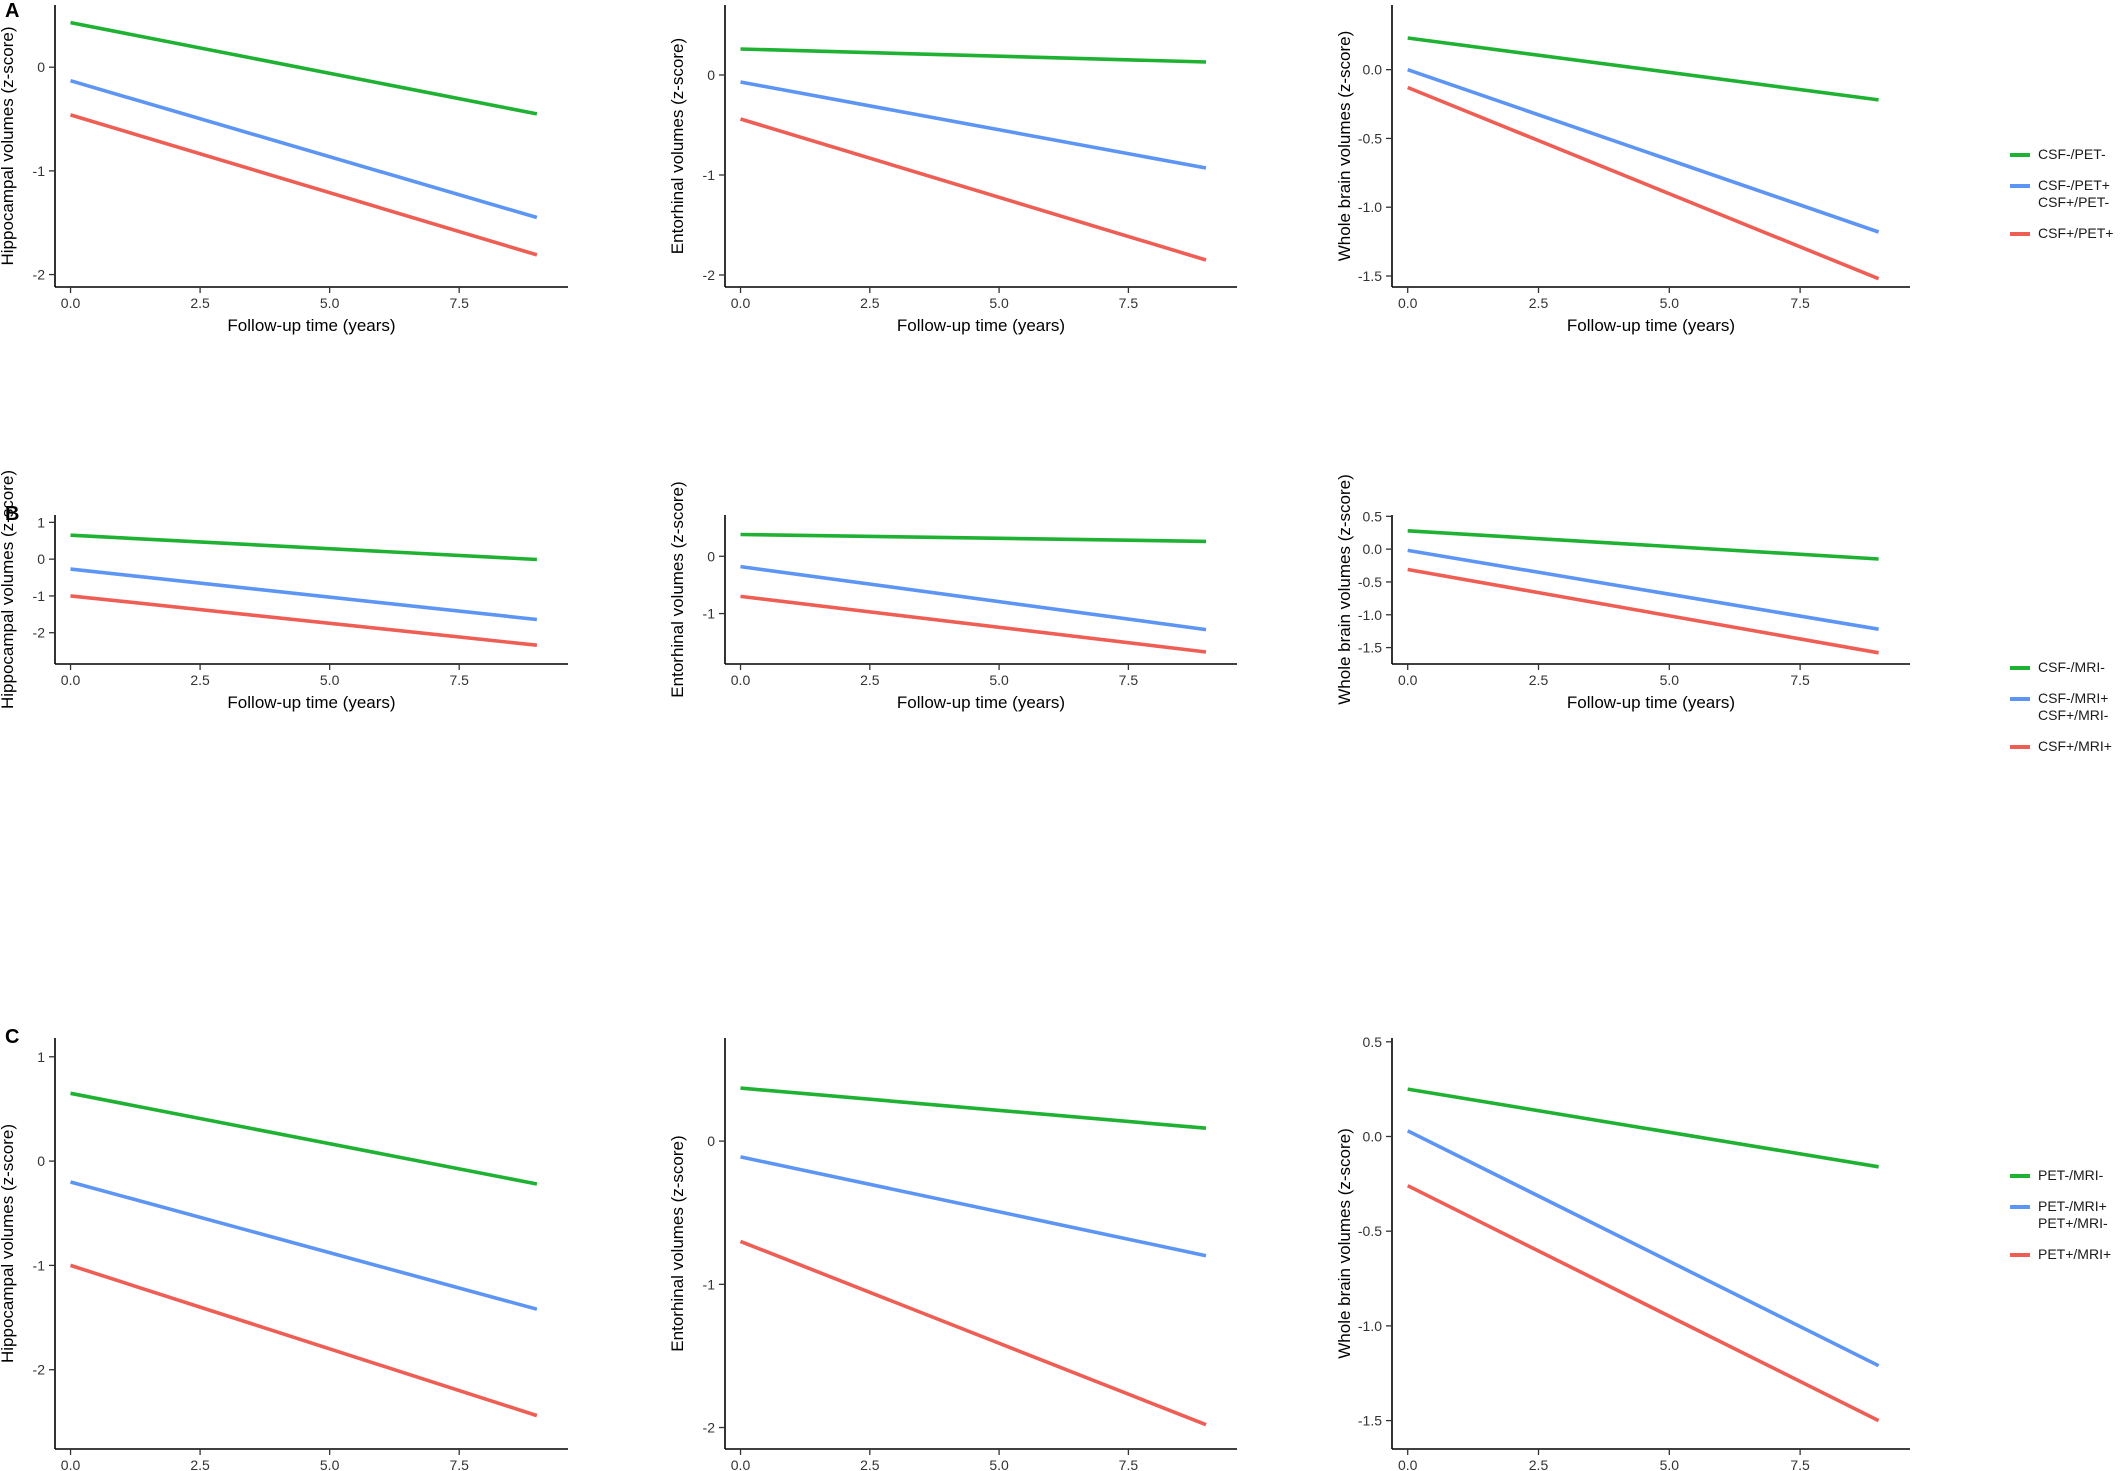  Describe the element at coordinates (2073, 706) in the screenshot. I see `legend-label: CSF-/MRI+ CSF+/MRI-` at that location.